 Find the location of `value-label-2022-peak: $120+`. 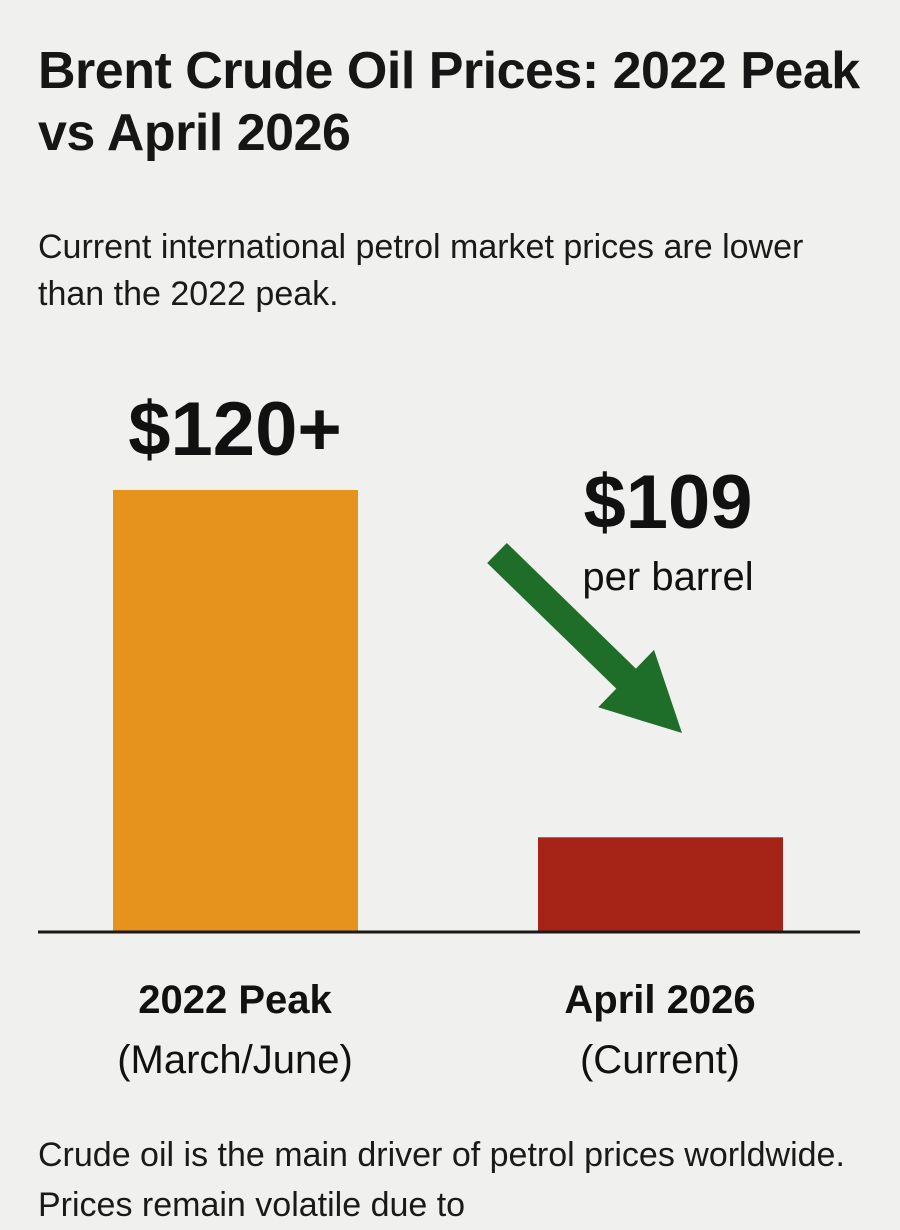

value-label-2022-peak: $120+ is located at coordinates (234, 429).